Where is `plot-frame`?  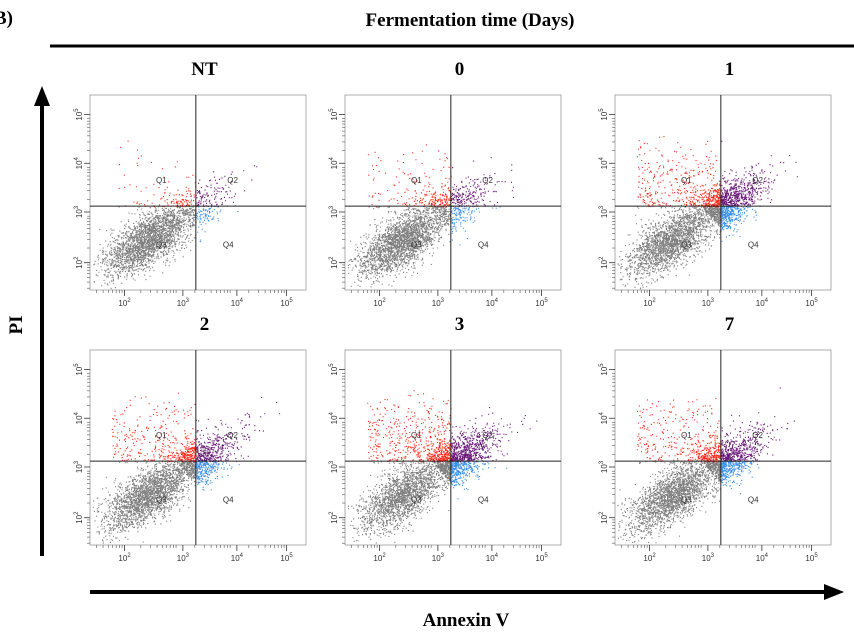
plot-frame is located at coordinates (453, 192).